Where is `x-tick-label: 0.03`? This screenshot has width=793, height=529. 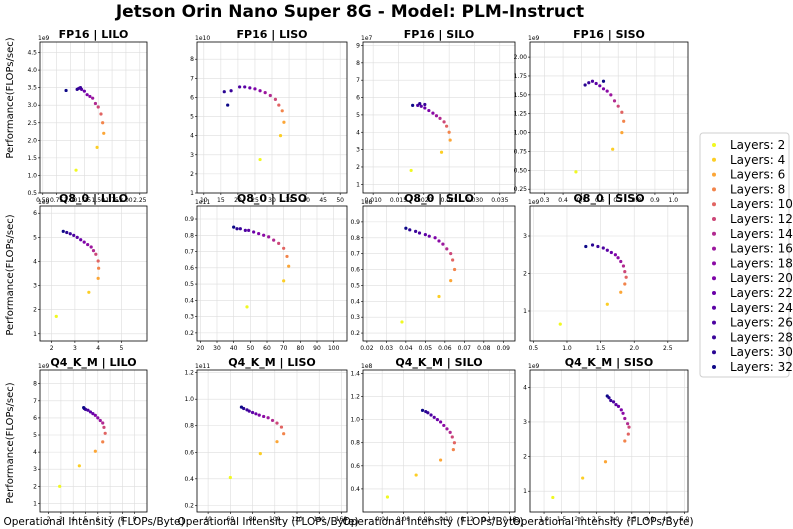
x-tick-label: 0.03 is located at coordinates (387, 348).